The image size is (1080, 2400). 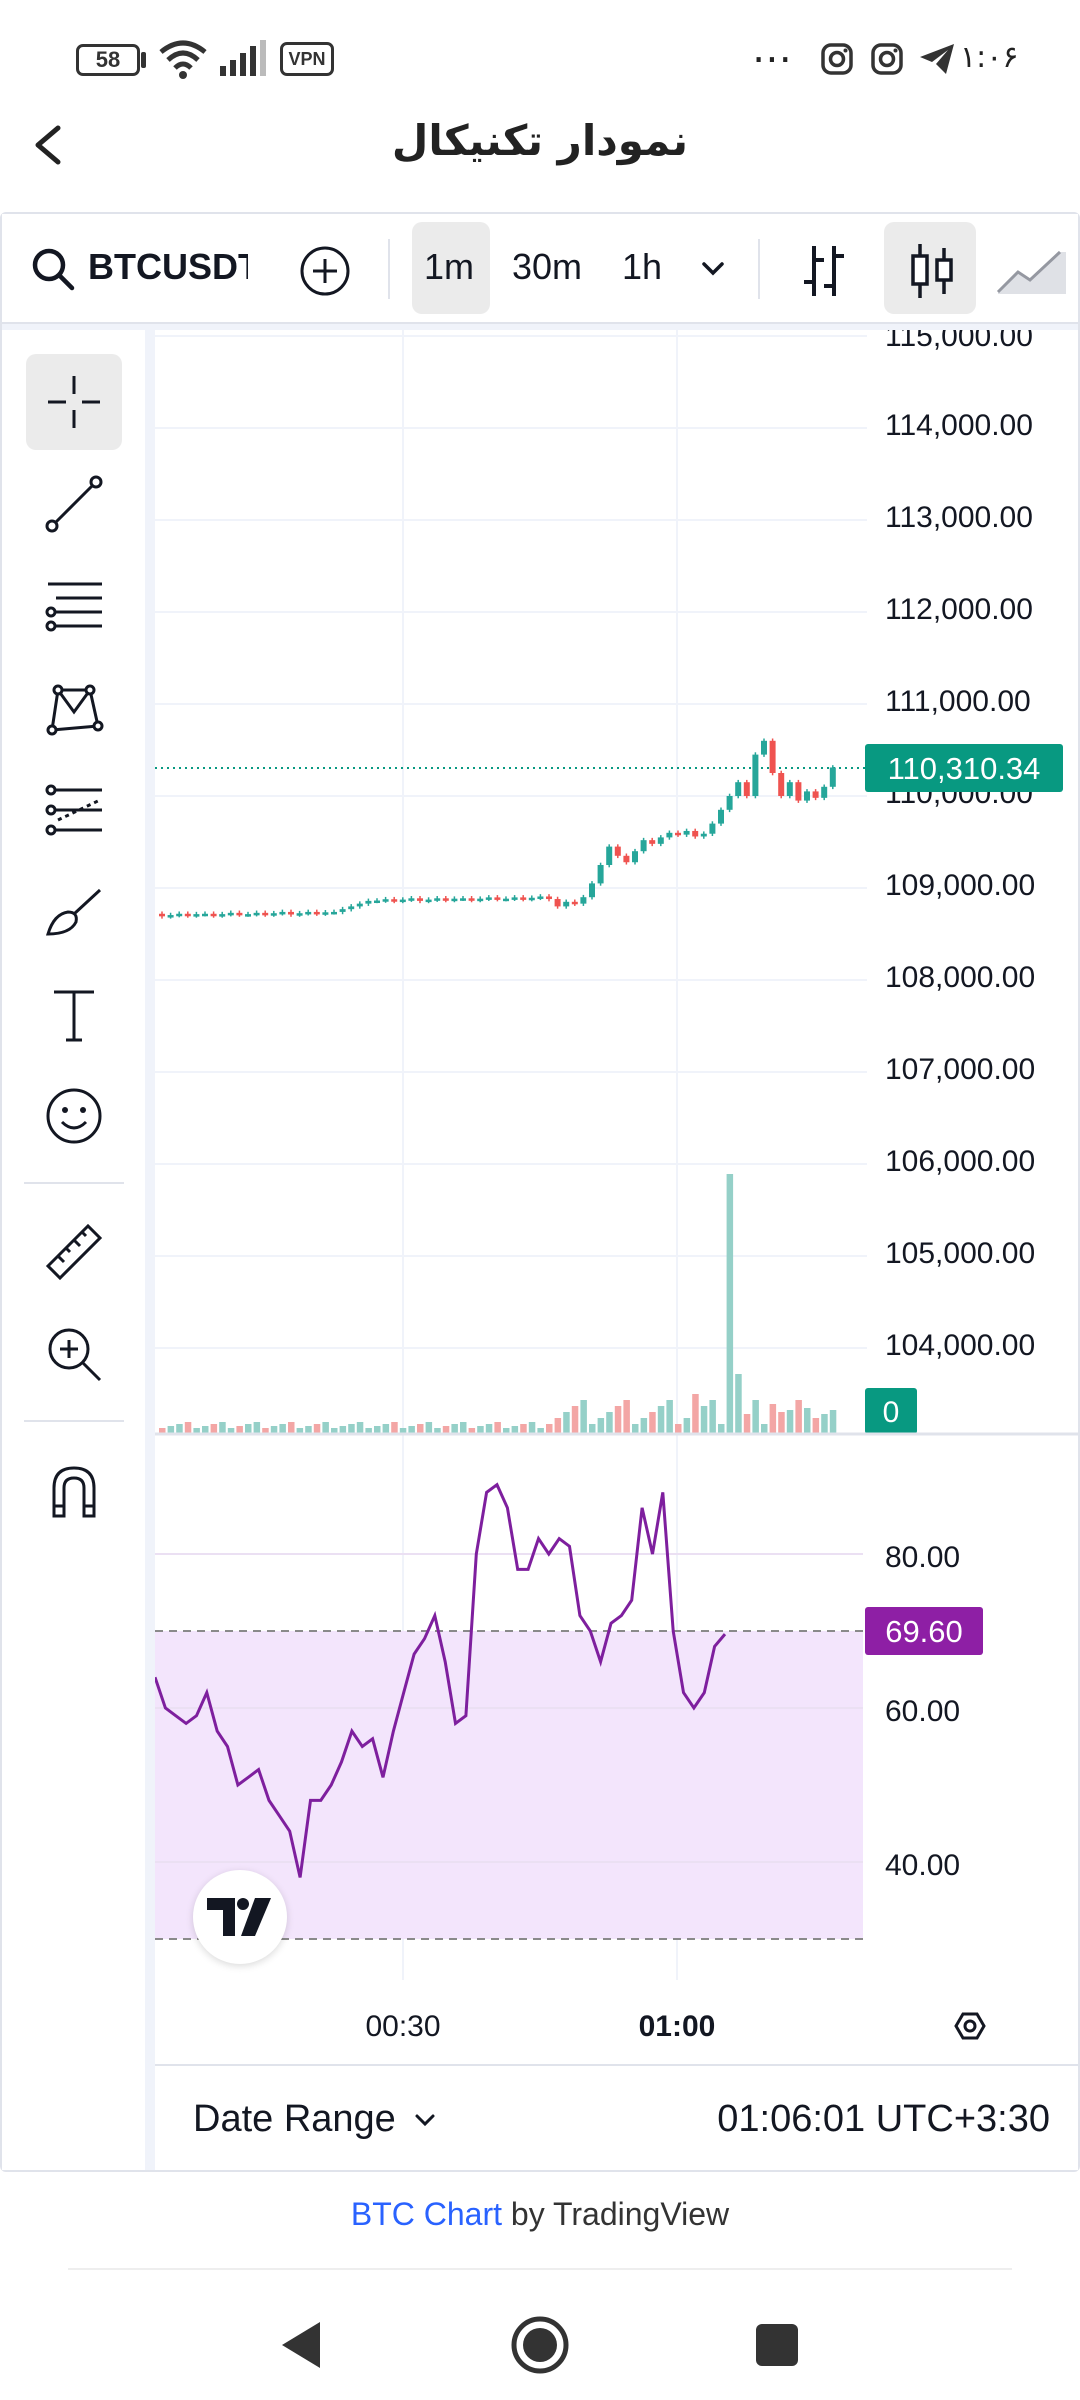 What do you see at coordinates (294, 2119) in the screenshot?
I see `date-range-button: Date Range` at bounding box center [294, 2119].